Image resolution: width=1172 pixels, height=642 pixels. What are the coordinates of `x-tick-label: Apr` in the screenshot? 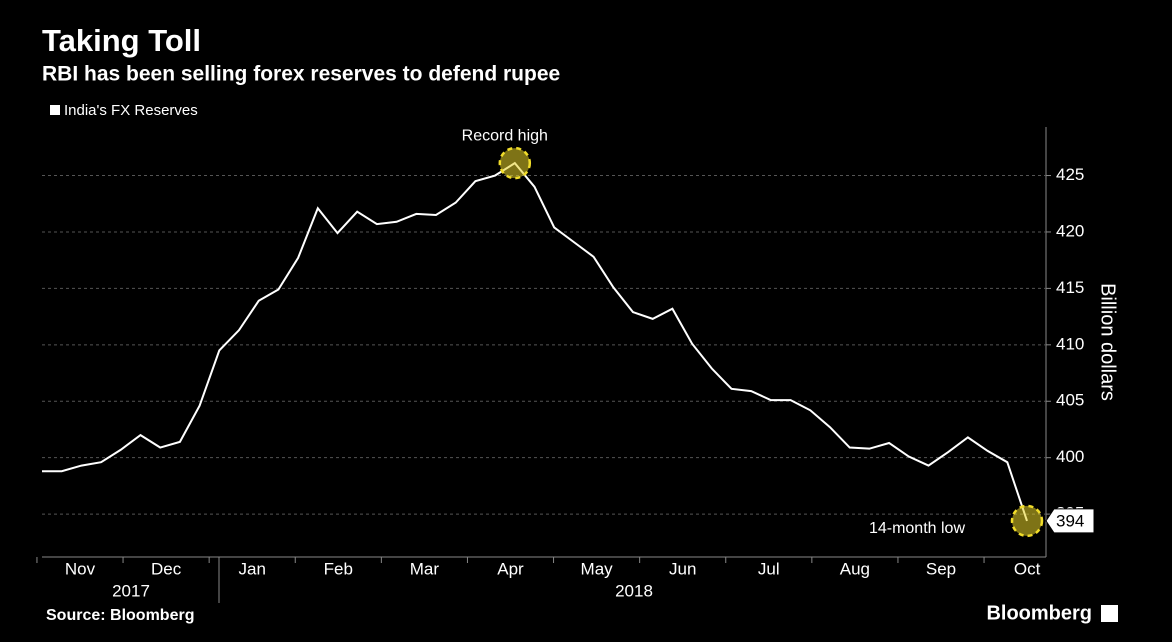 It's located at (510, 568).